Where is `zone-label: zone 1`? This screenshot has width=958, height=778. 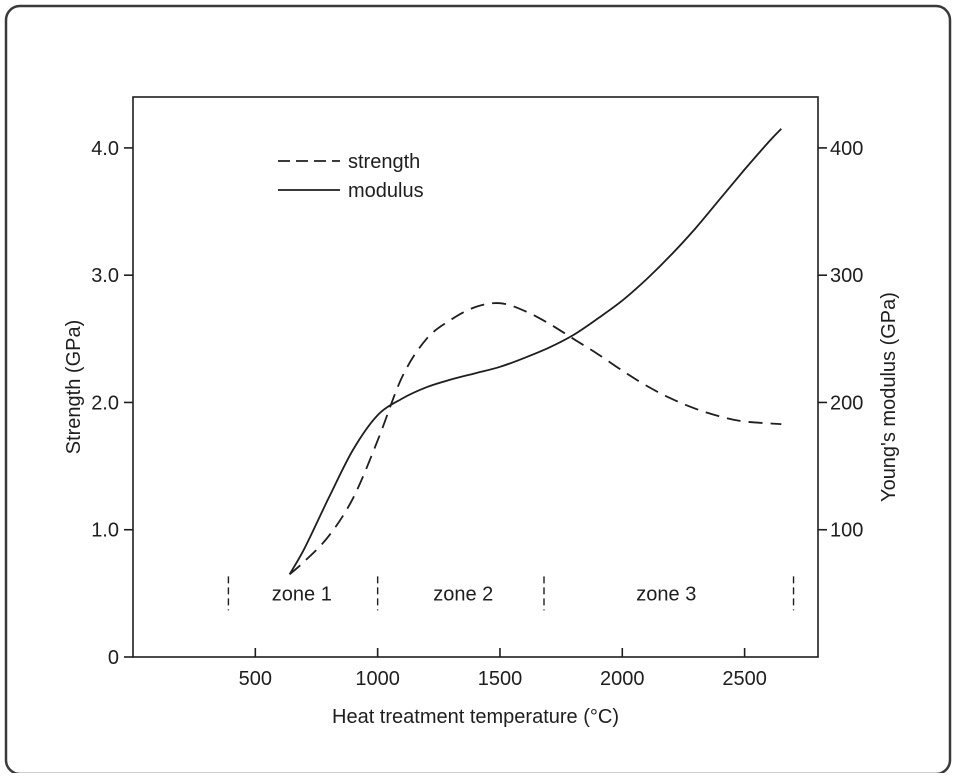
zone-label: zone 1 is located at coordinates (302, 594).